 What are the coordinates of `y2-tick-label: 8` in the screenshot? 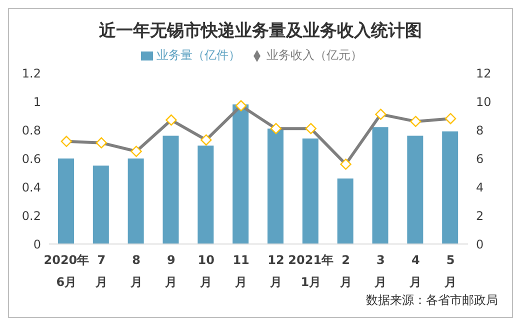 It's located at (480, 130).